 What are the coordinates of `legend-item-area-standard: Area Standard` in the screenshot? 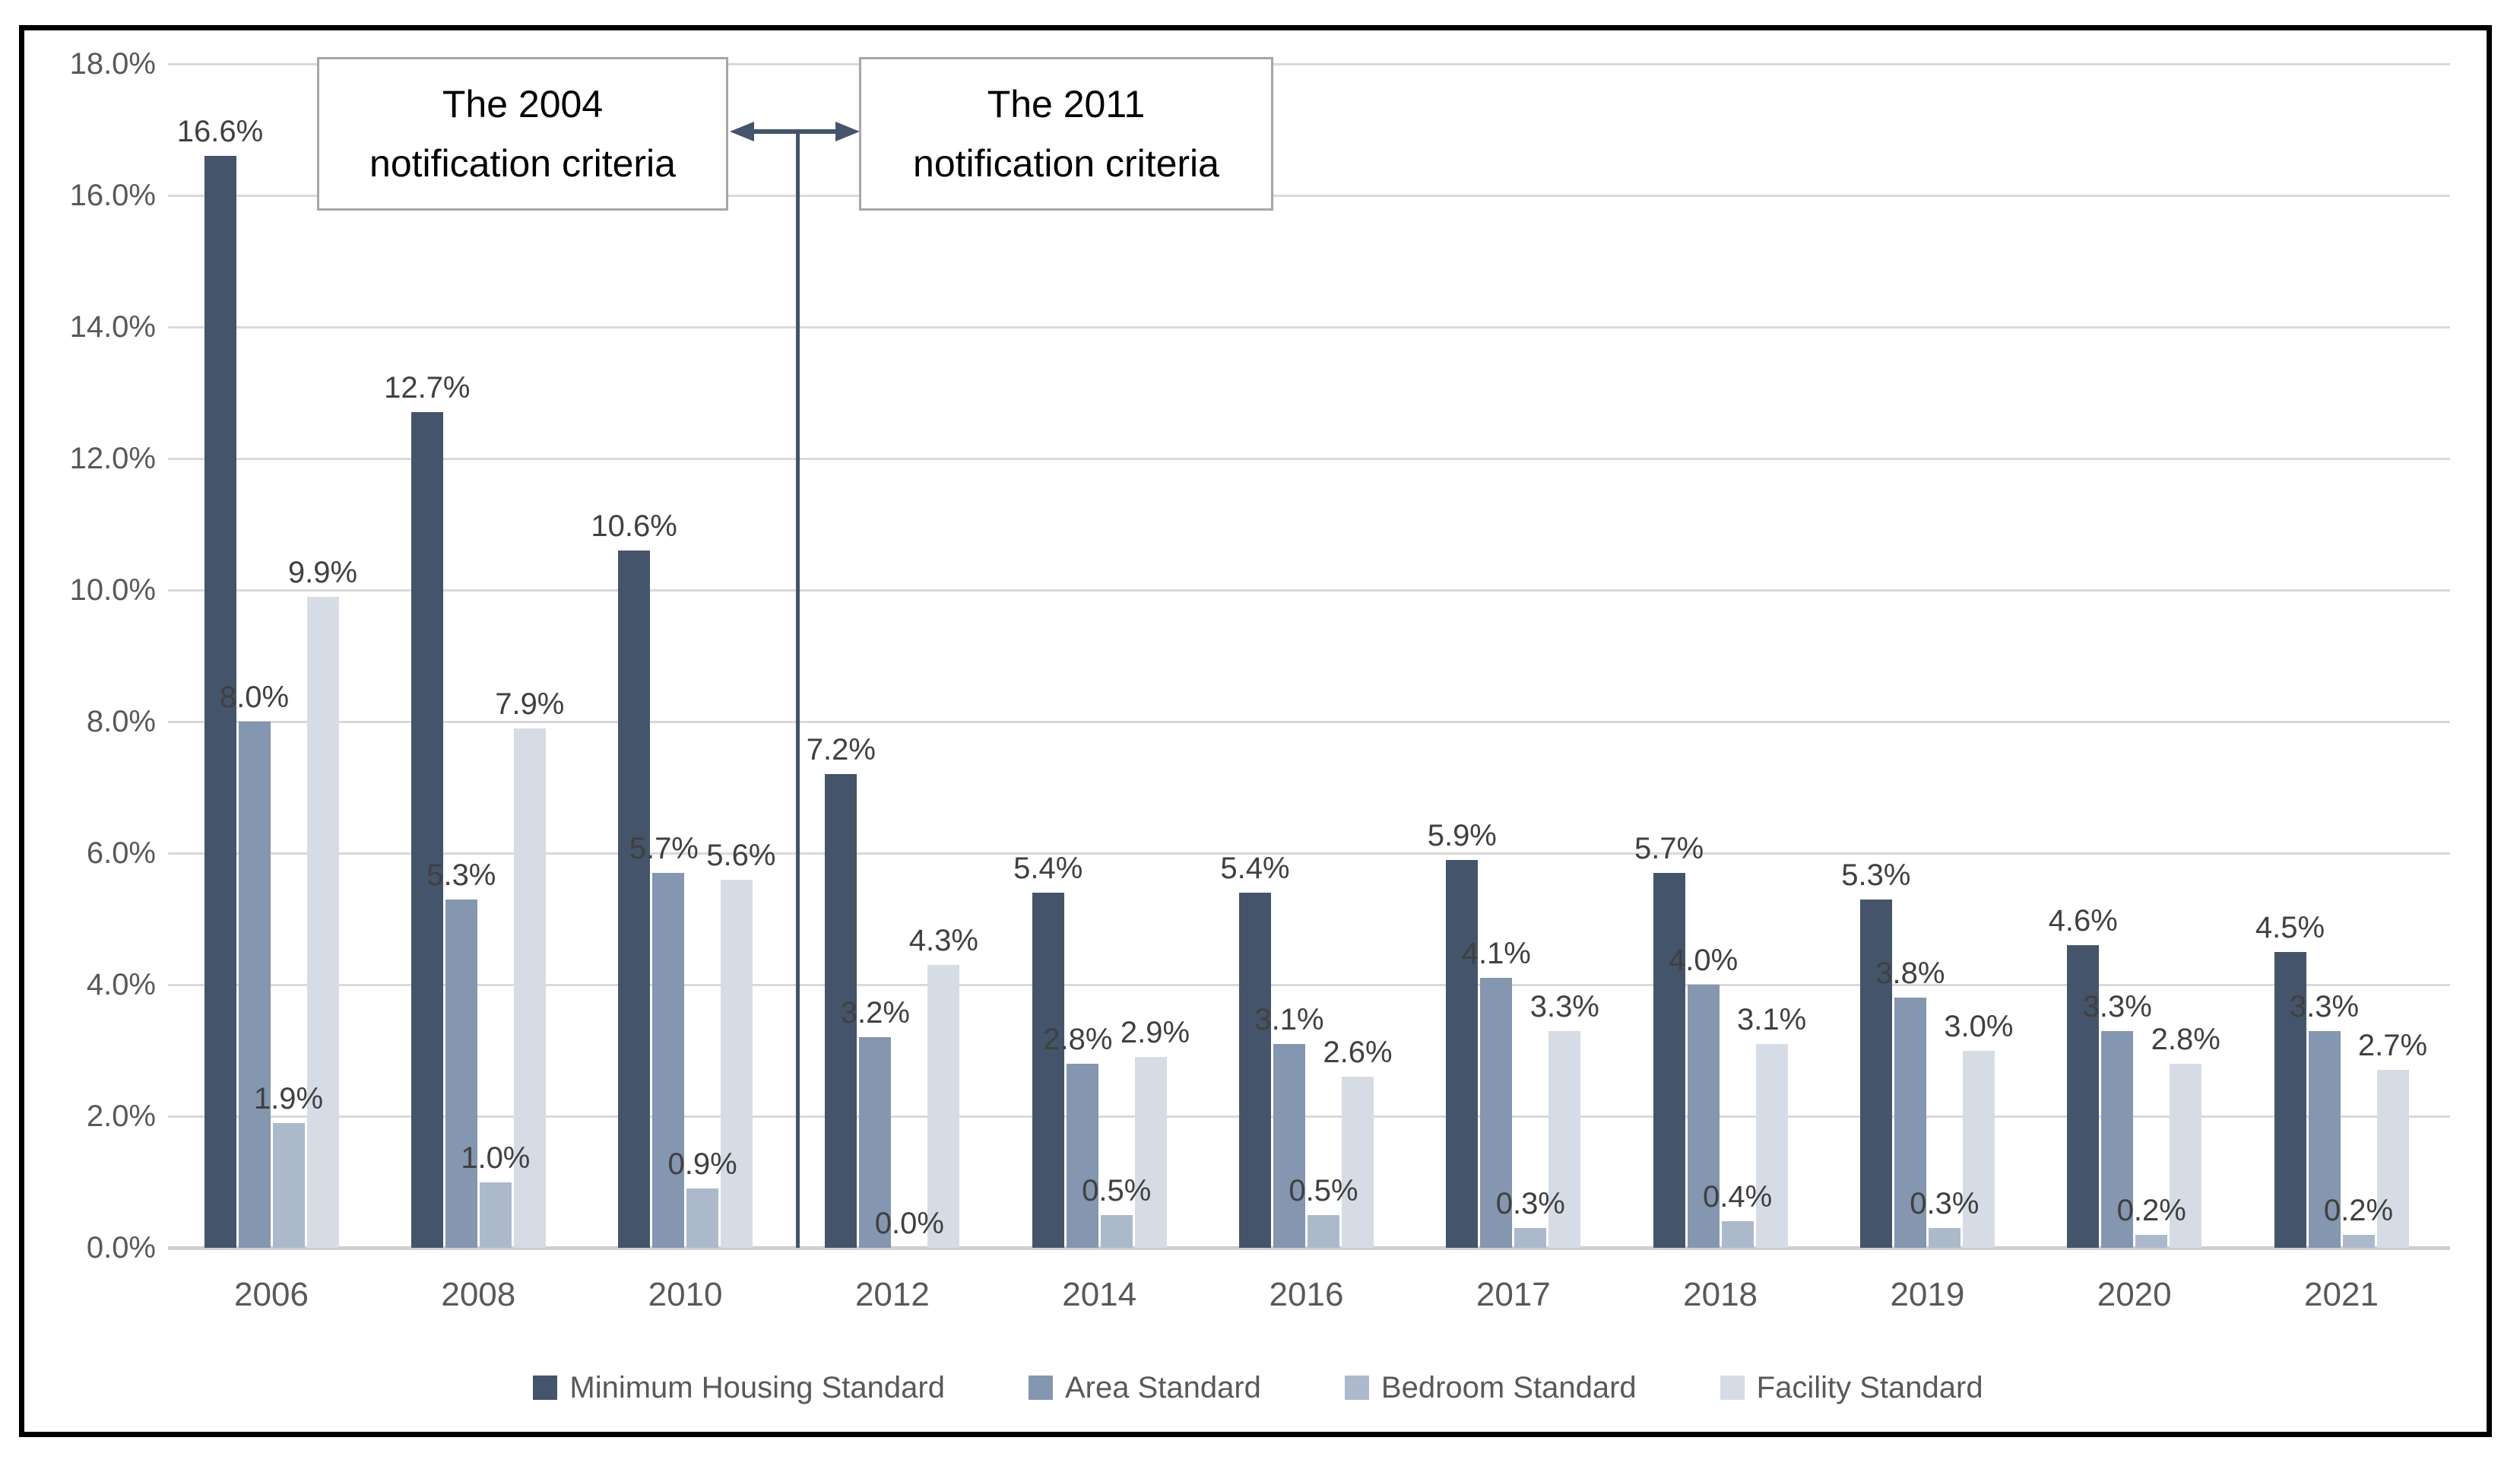 It's located at (1144, 1387).